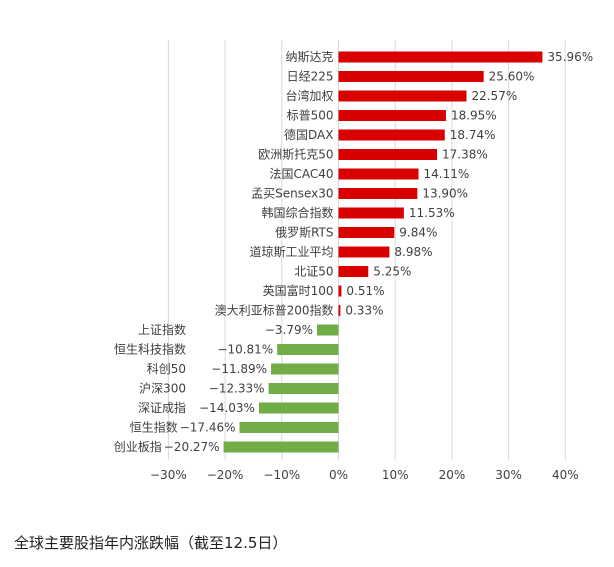 The width and height of the screenshot is (614, 567). What do you see at coordinates (237, 389) in the screenshot?
I see `value-label: −12.33%` at bounding box center [237, 389].